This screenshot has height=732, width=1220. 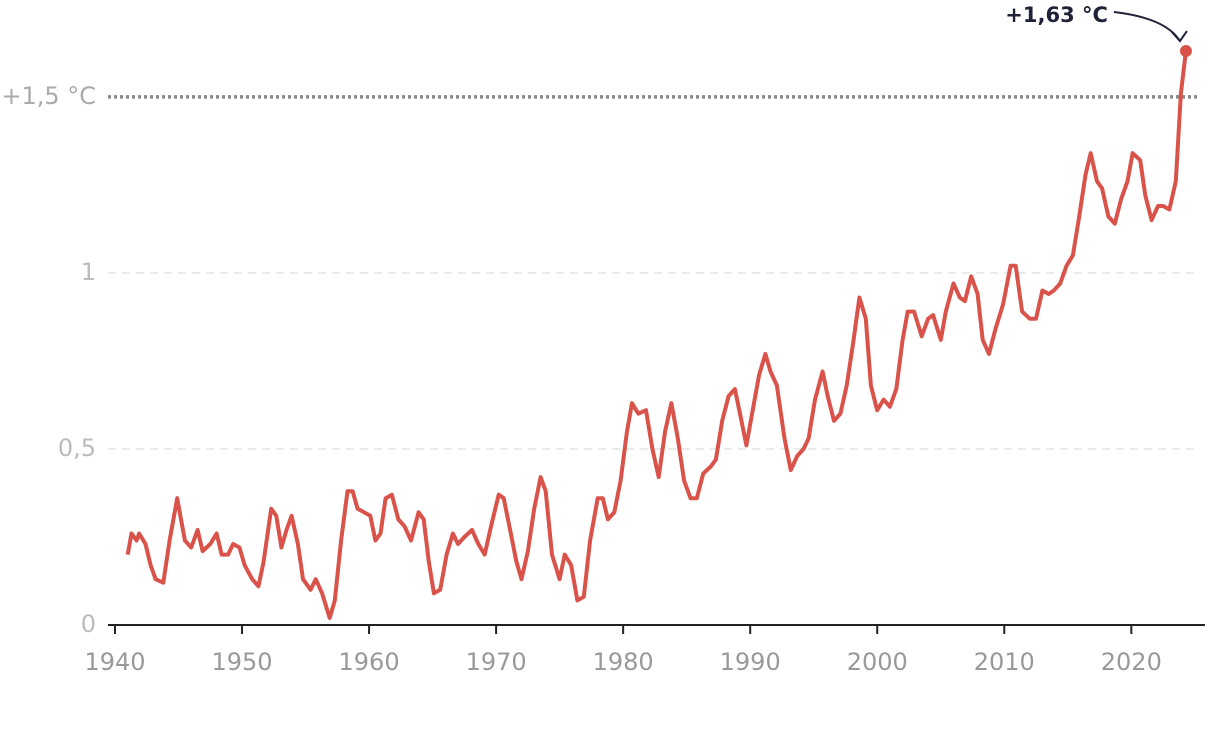 I want to click on y-tick-label: 0,5, so click(x=77, y=448).